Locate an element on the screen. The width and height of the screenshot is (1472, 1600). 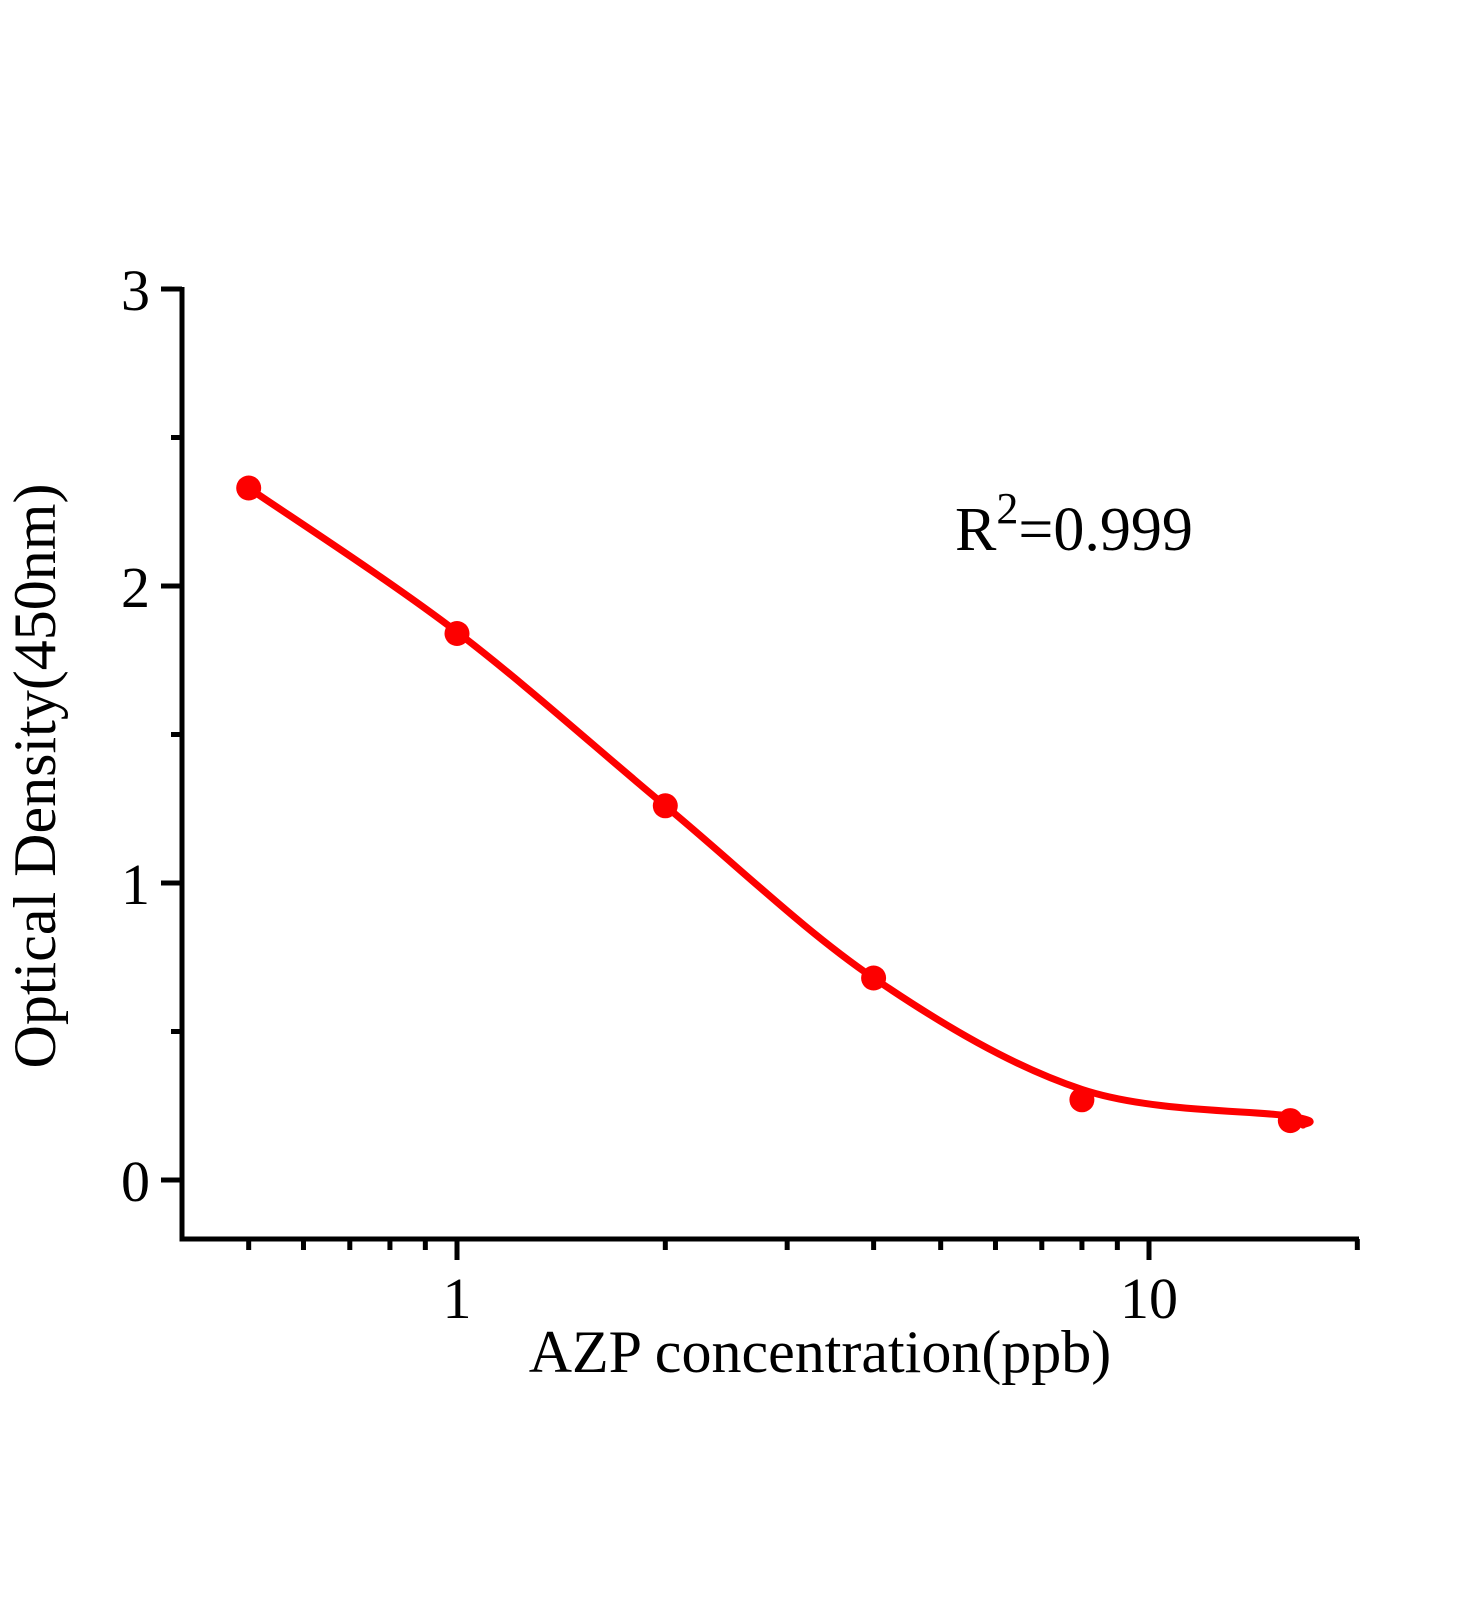
y-axis-title: Optical Density(450nm) is located at coordinates (35, 776).